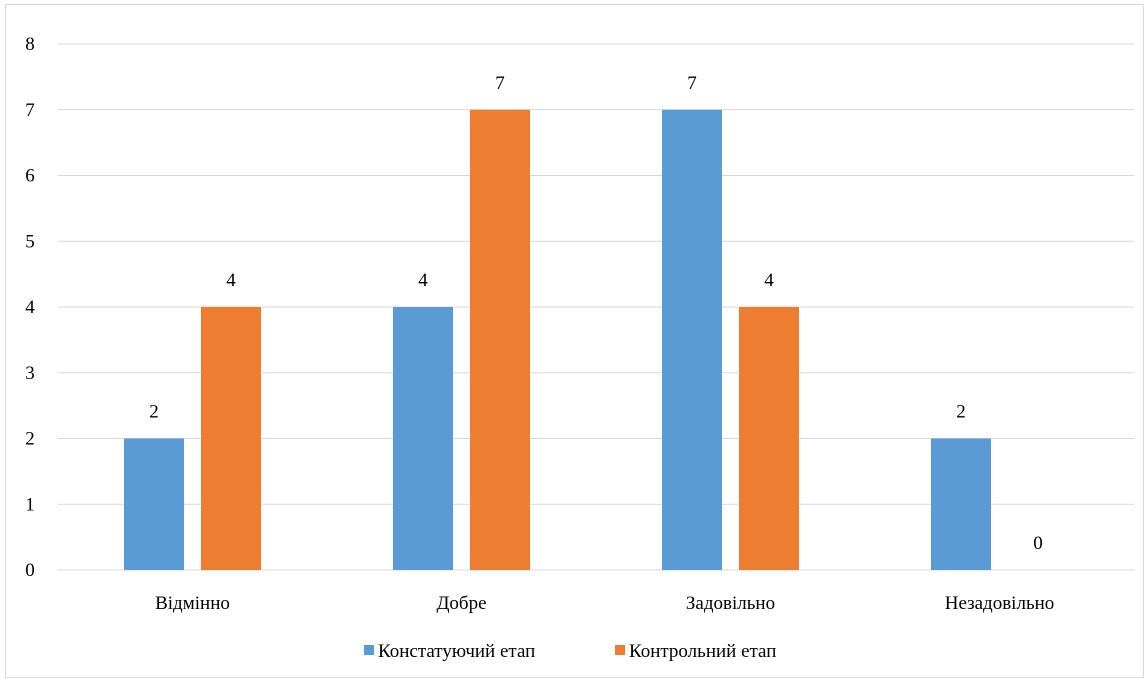 The width and height of the screenshot is (1148, 679). What do you see at coordinates (30, 110) in the screenshot?
I see `y-tick-label: 7` at bounding box center [30, 110].